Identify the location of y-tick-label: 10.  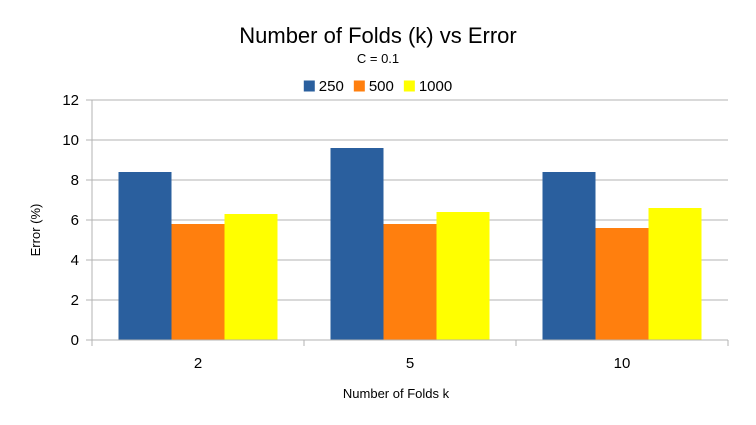
(70, 140).